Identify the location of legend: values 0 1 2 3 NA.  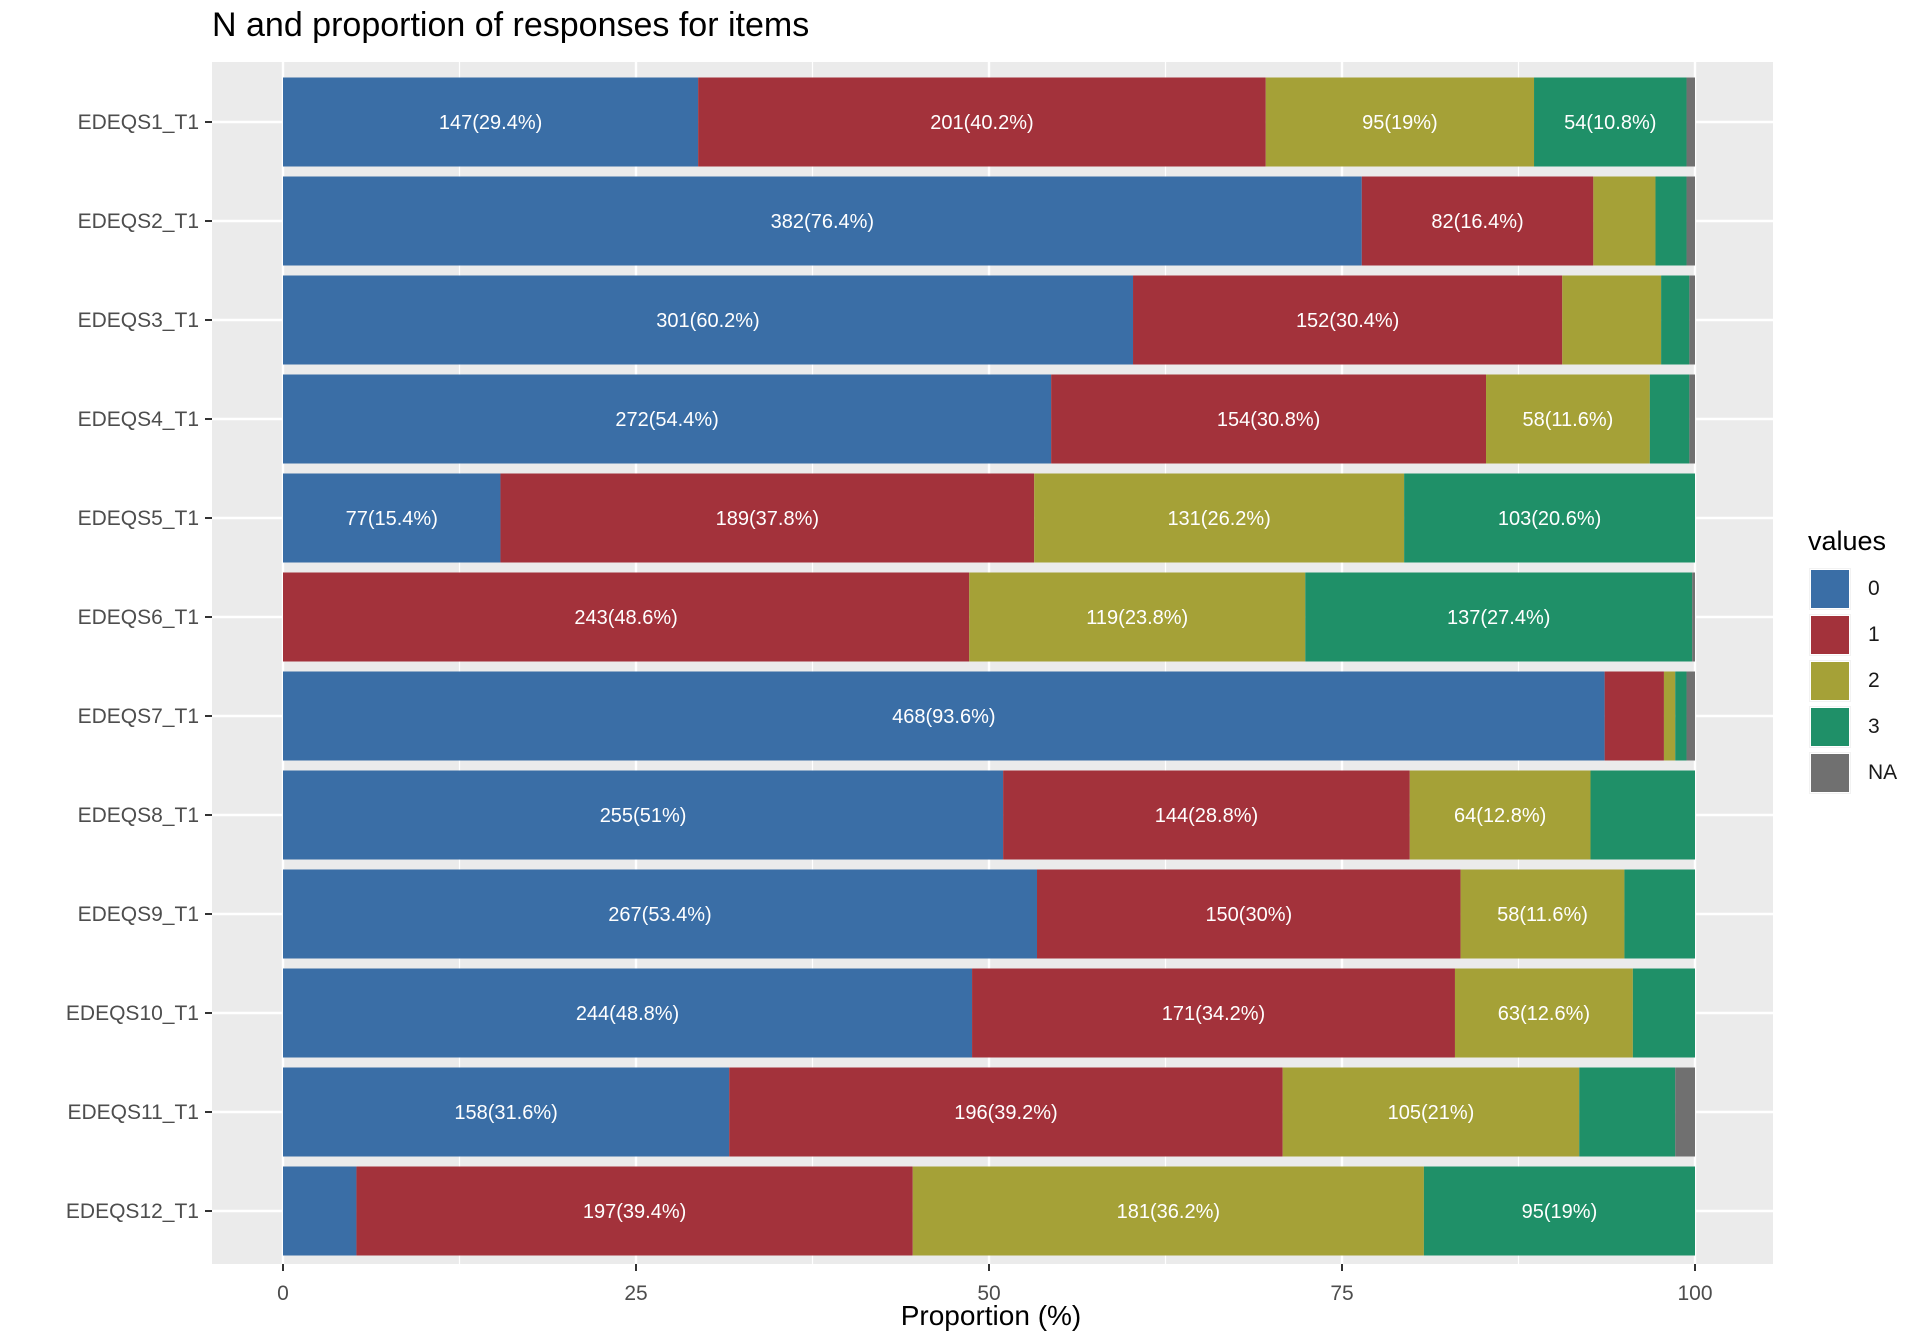
(1852, 661).